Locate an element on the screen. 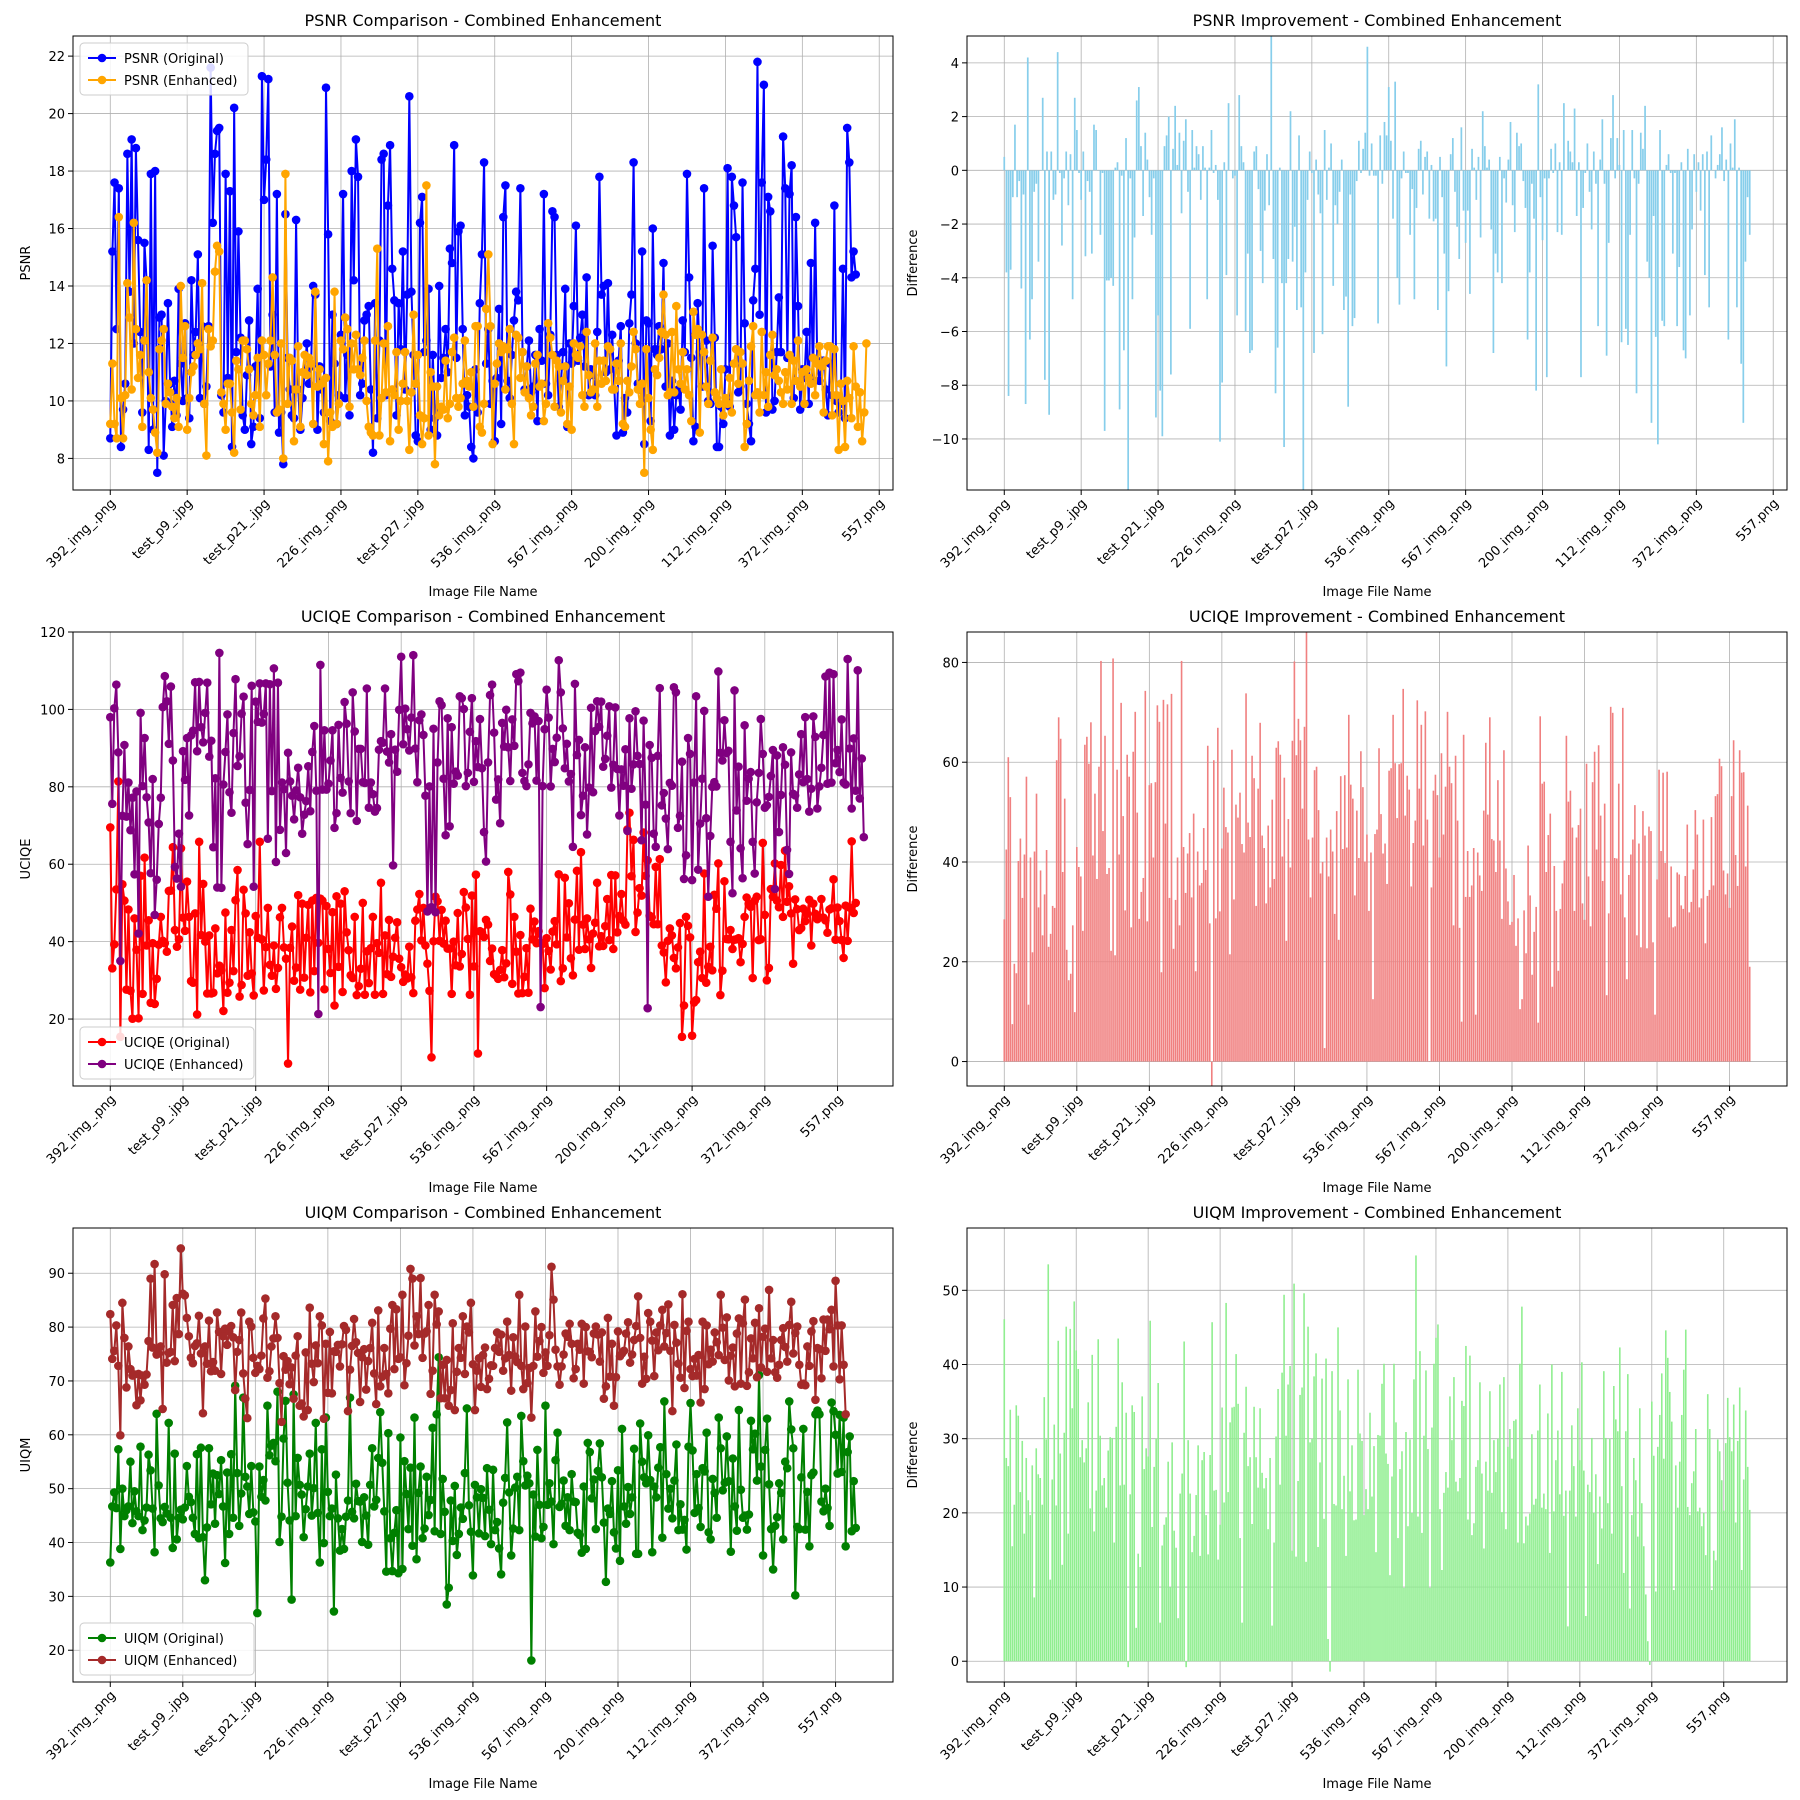 The height and width of the screenshot is (1800, 1800). x-tick-label: 112_img_.png is located at coordinates (696, 533).